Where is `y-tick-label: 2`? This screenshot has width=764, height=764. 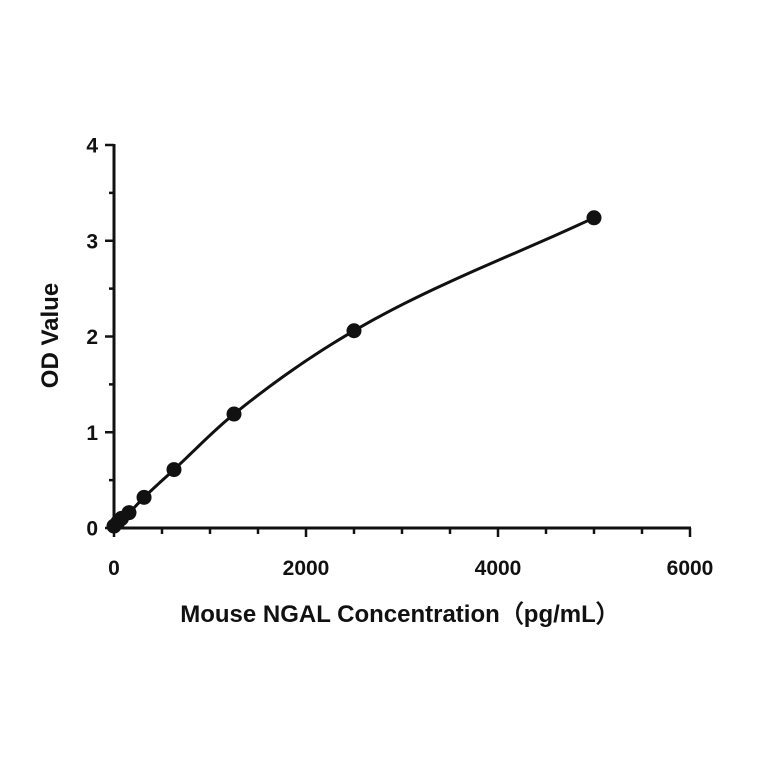 y-tick-label: 2 is located at coordinates (92, 337).